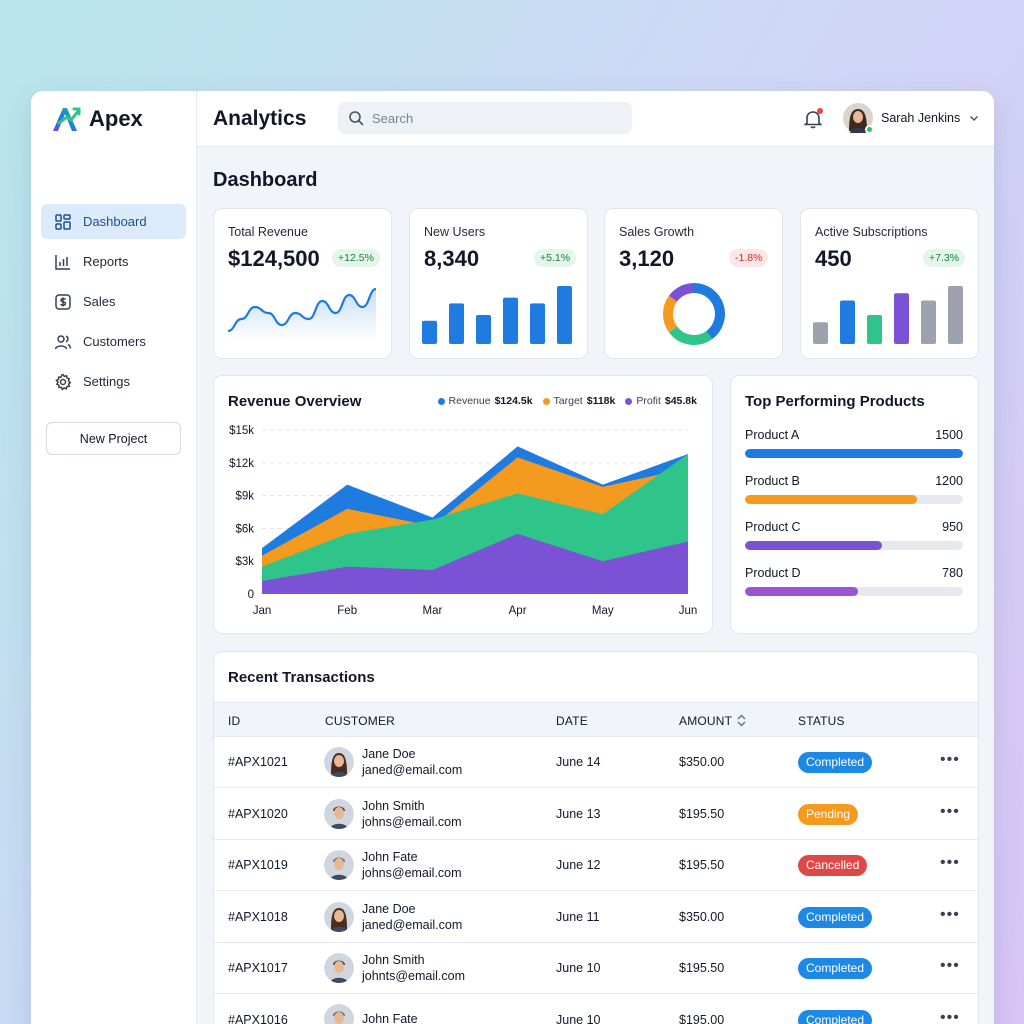 The height and width of the screenshot is (1024, 1024). What do you see at coordinates (889, 283) in the screenshot?
I see `kpi-card-active-subscriptions: Active Subscriptions 450 +7.3%` at bounding box center [889, 283].